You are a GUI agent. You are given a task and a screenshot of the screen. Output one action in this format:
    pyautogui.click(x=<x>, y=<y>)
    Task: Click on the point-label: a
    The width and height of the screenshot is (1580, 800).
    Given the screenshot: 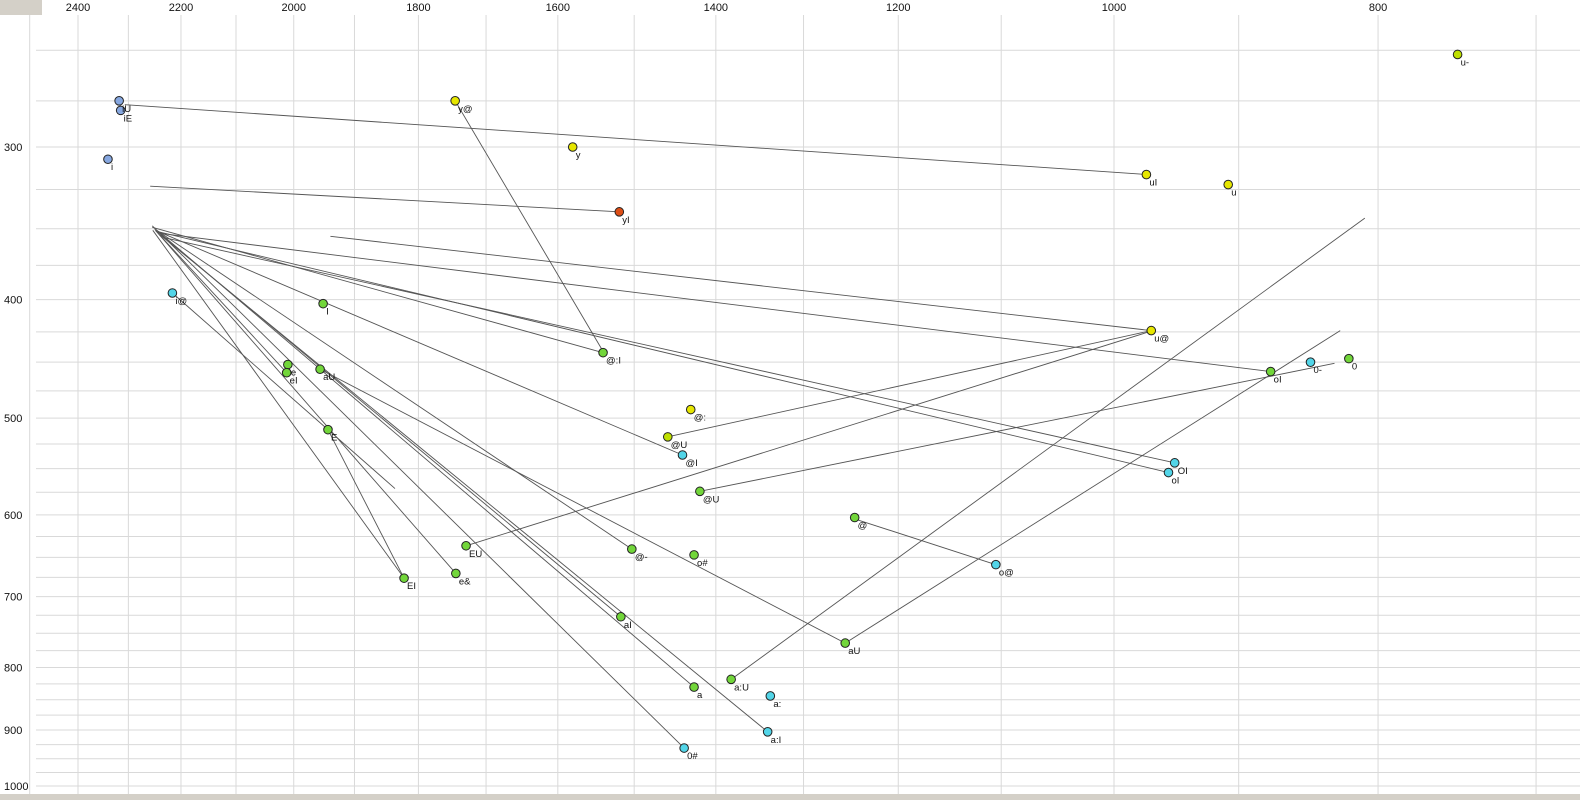 What is the action you would take?
    pyautogui.click(x=700, y=695)
    